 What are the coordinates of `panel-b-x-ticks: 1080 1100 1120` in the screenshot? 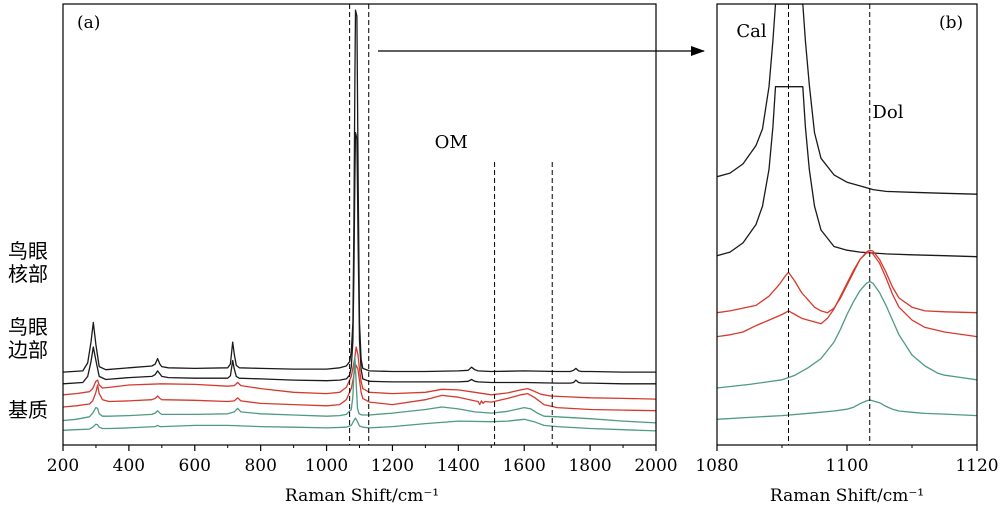 It's located at (847, 460).